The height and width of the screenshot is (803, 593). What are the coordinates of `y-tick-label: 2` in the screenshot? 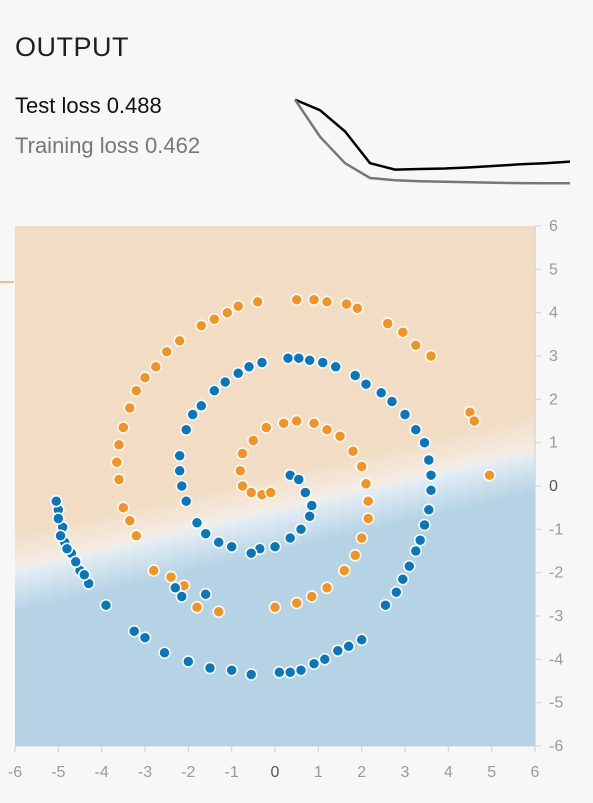 It's located at (553, 399).